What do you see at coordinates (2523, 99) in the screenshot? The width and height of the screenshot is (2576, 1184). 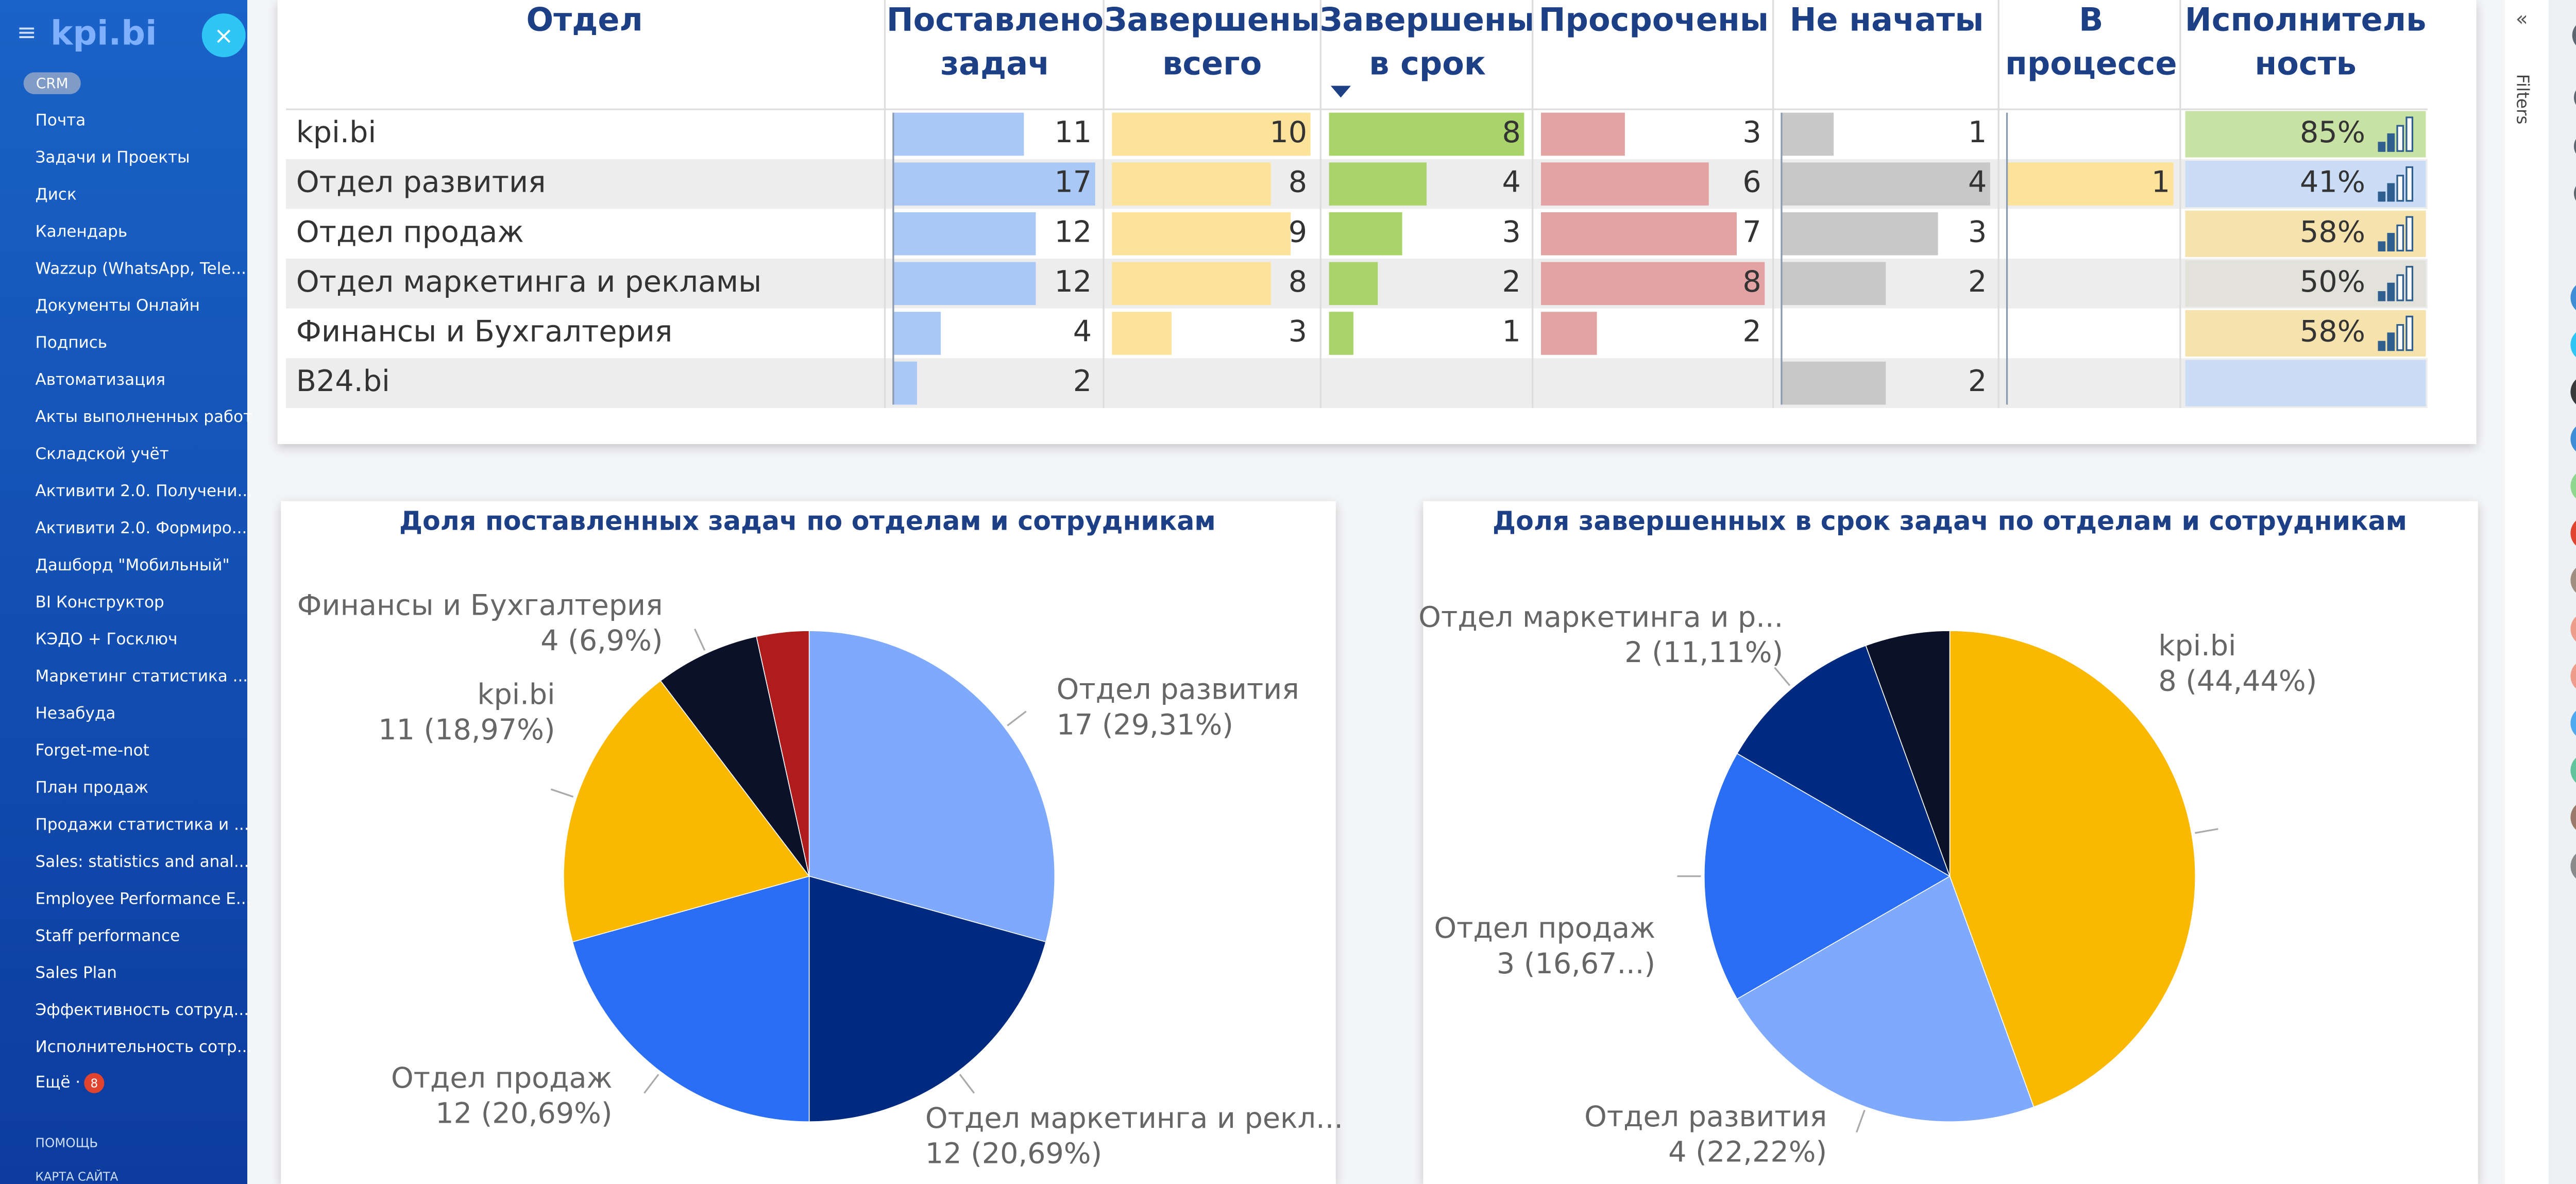 I see `filters-label: Filters` at bounding box center [2523, 99].